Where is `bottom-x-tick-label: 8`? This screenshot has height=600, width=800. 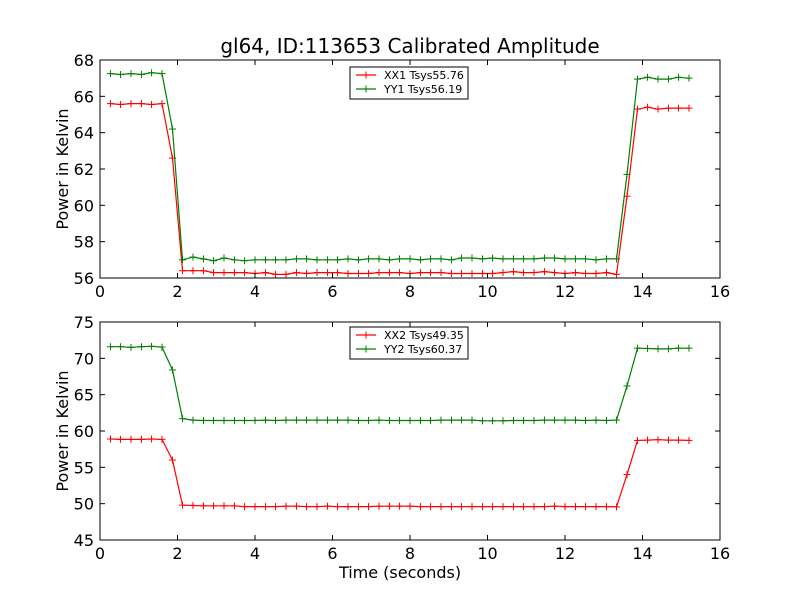 bottom-x-tick-label: 8 is located at coordinates (410, 553).